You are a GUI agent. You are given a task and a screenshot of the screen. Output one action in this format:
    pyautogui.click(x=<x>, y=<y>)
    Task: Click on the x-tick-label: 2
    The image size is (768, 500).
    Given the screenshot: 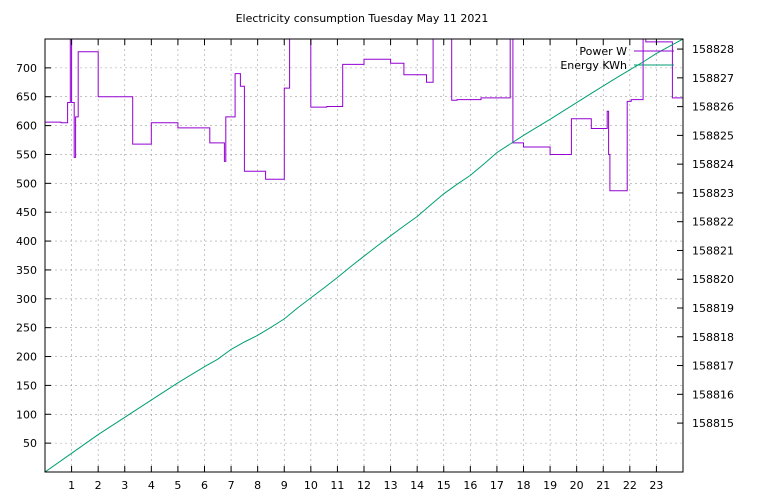 What is the action you would take?
    pyautogui.click(x=98, y=485)
    